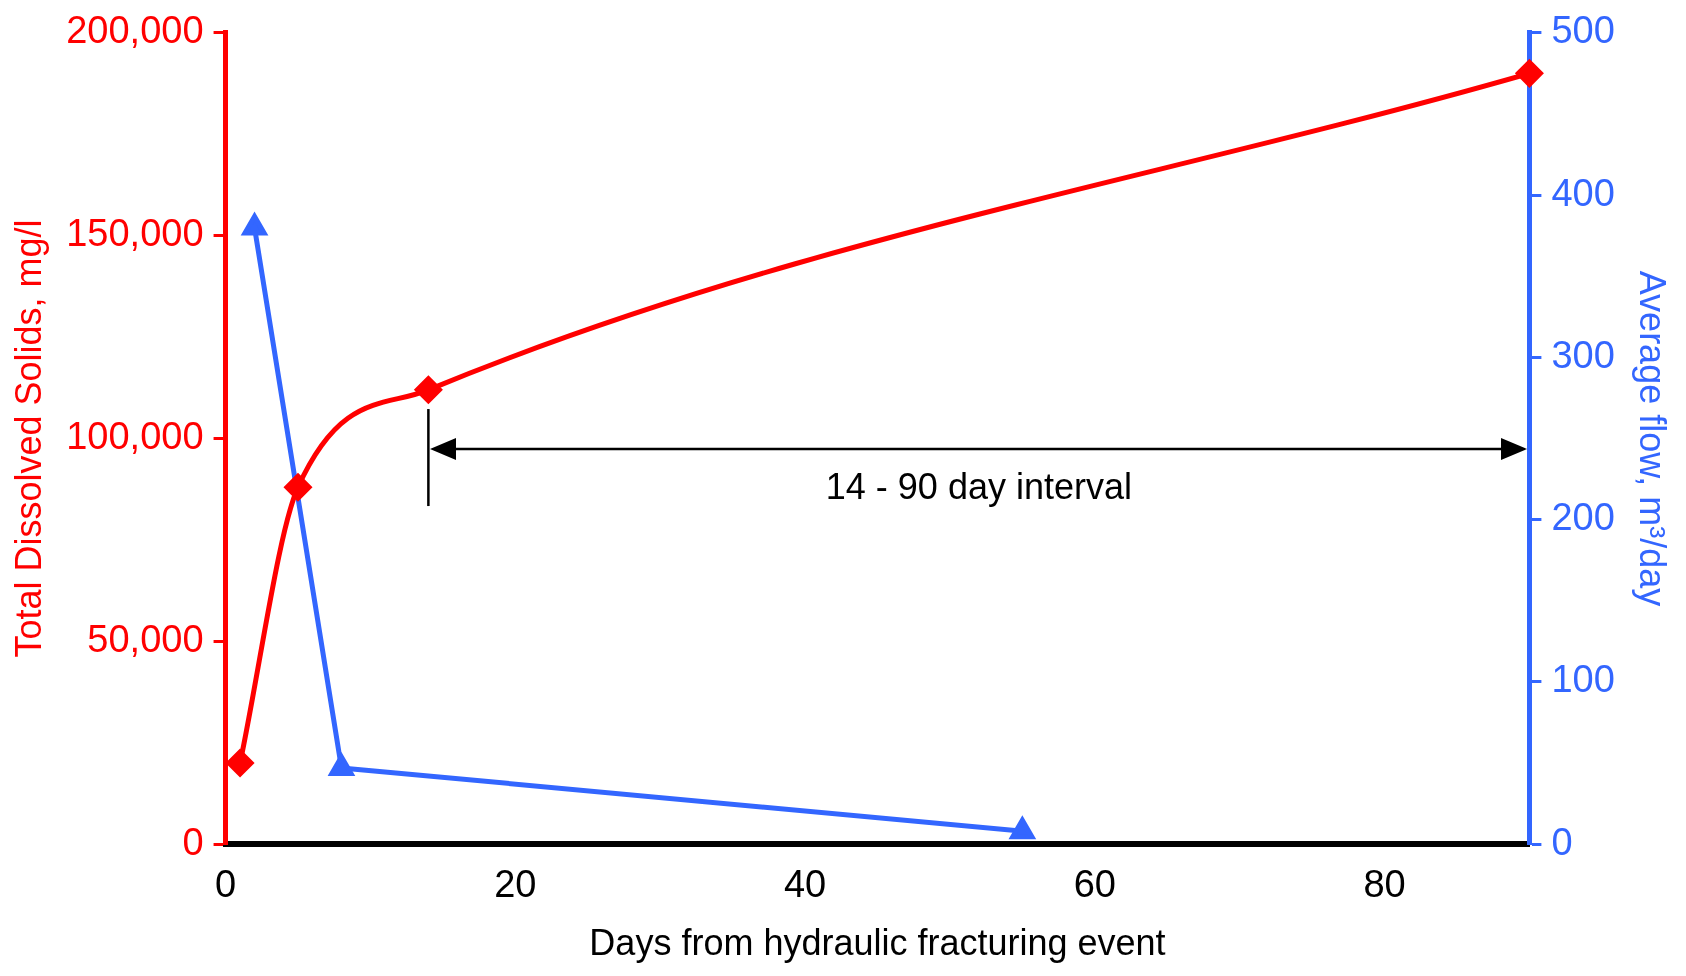  Describe the element at coordinates (1583, 517) in the screenshot. I see `y2-tick-label: 200` at that location.